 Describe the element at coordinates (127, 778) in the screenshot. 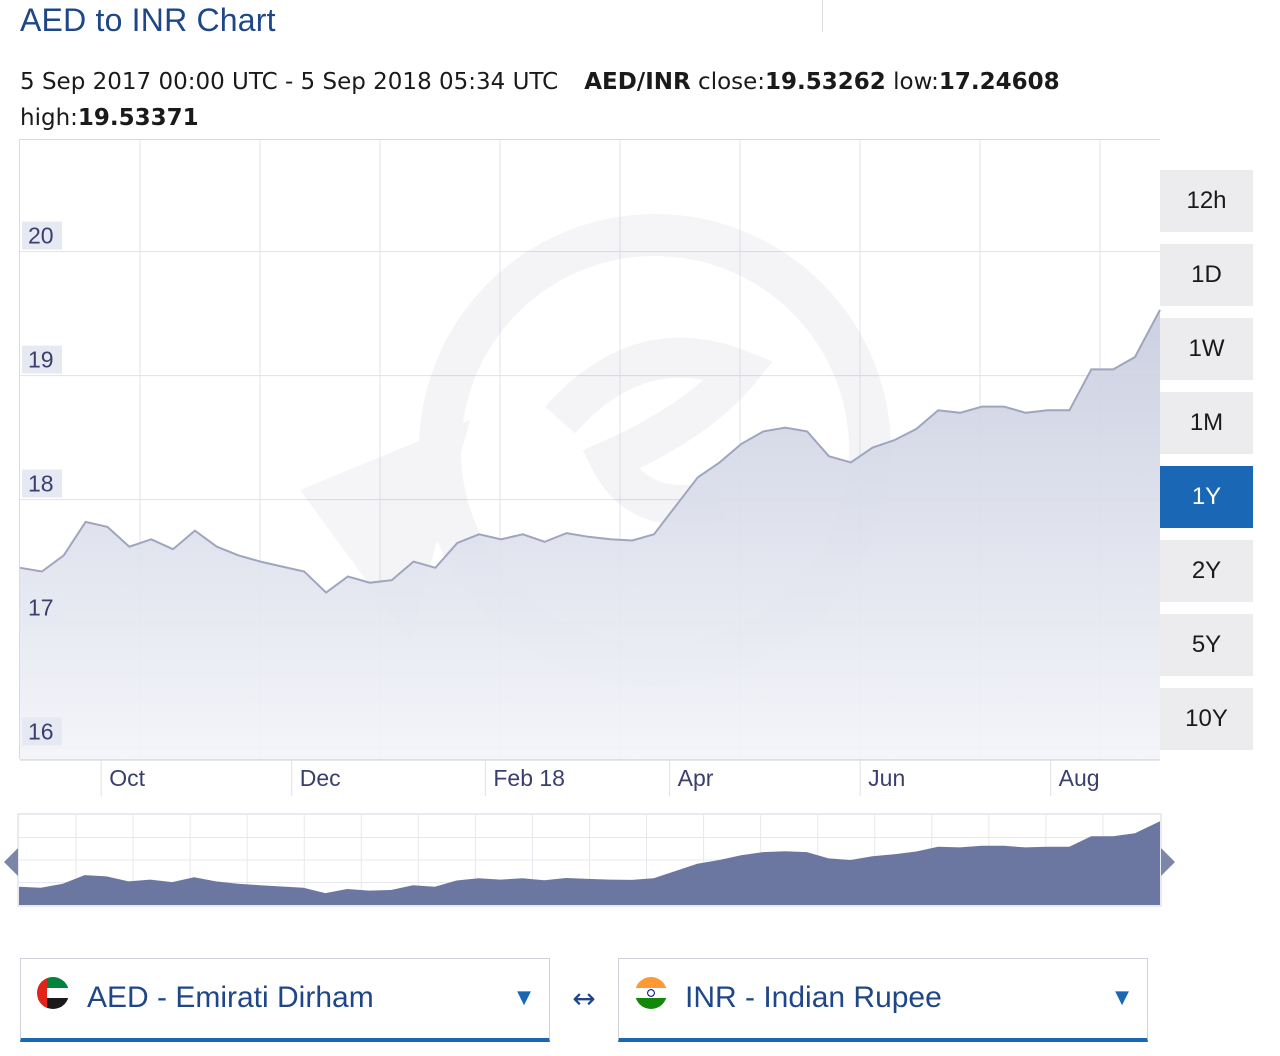

I see `x-tick-label: Oct` at that location.